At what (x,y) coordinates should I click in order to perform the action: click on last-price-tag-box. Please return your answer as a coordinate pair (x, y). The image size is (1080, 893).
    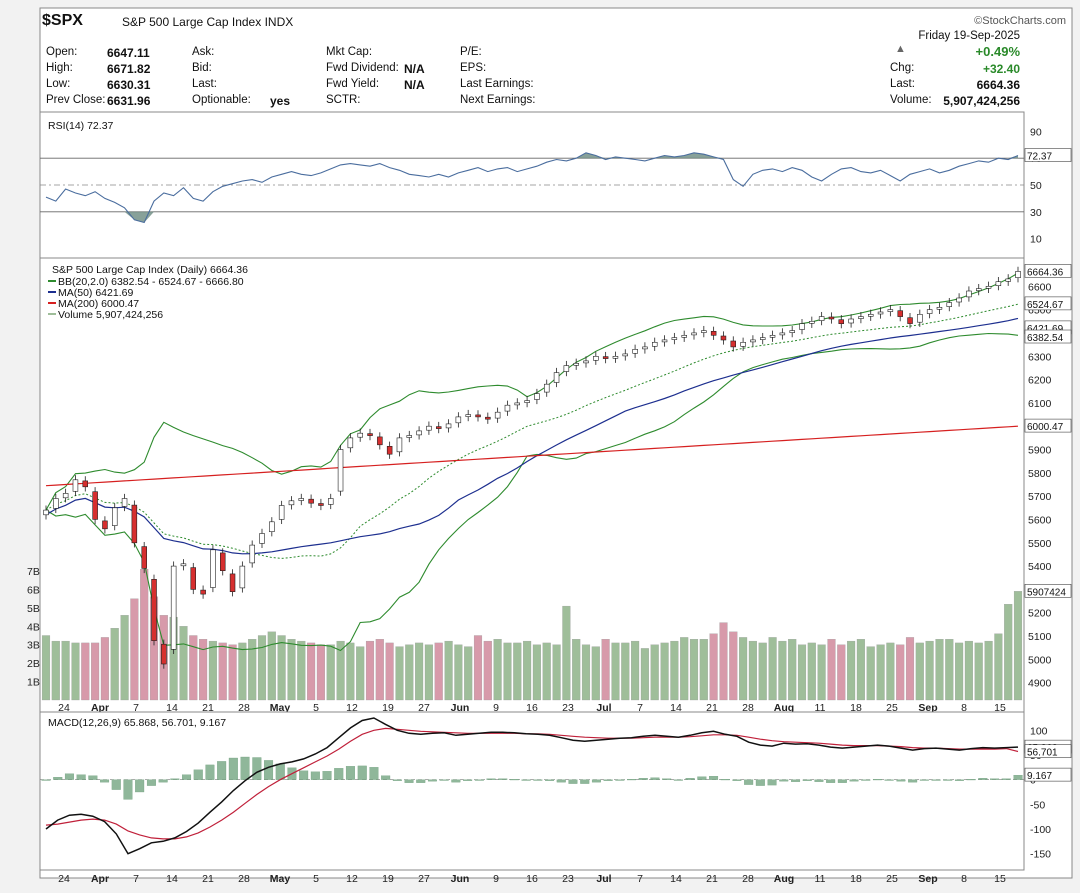
    Looking at the image, I should click on (1048, 271).